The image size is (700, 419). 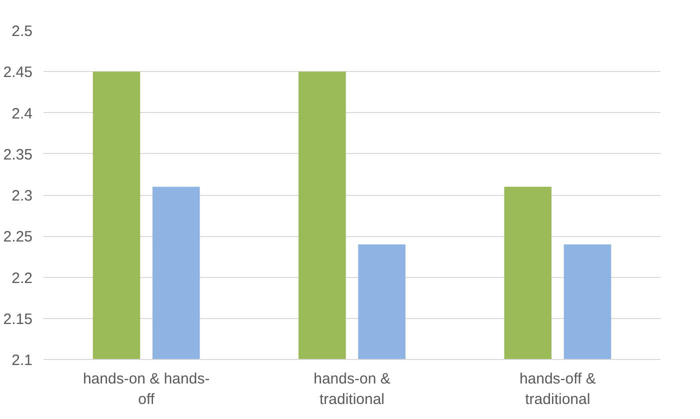 What do you see at coordinates (18, 155) in the screenshot?
I see `y-tick-label: 2.35` at bounding box center [18, 155].